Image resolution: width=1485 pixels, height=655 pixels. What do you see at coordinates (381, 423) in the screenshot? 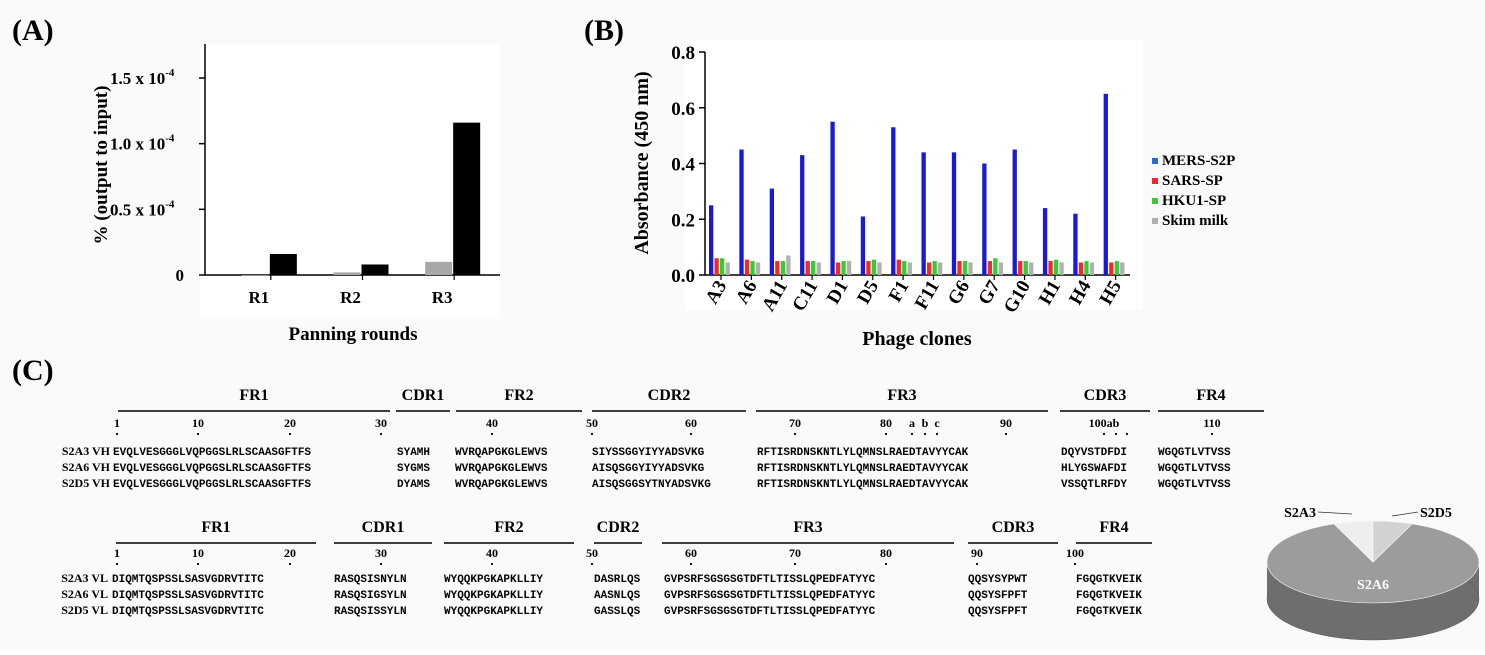
I see `vh-position-number: 30` at bounding box center [381, 423].